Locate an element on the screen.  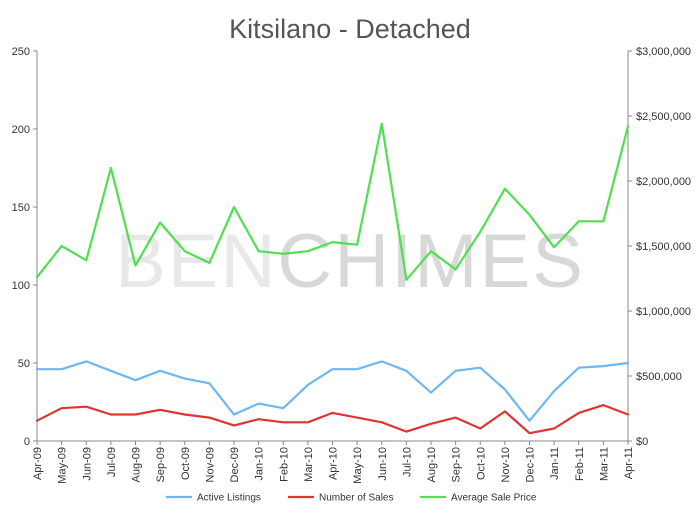
x-tick-label: May-09 is located at coordinates (63, 465).